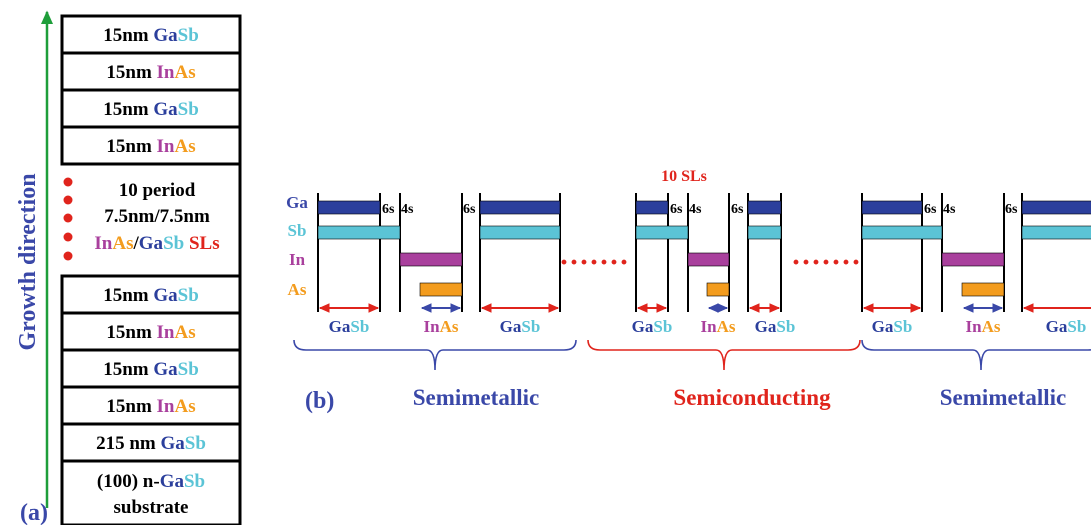 Image resolution: width=1091 pixels, height=525 pixels. I want to click on row-label-ga: Ga, so click(297, 202).